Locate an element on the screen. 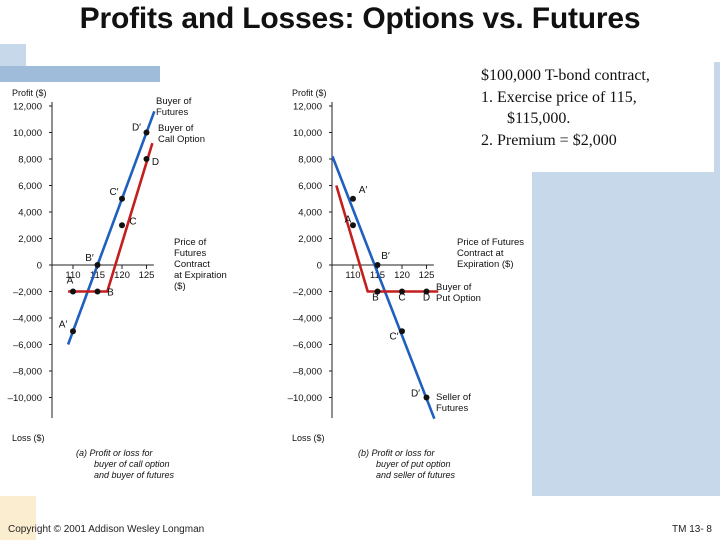 The height and width of the screenshot is (540, 720). chart-b-caption: (b) Profit or loss for is located at coordinates (397, 453).